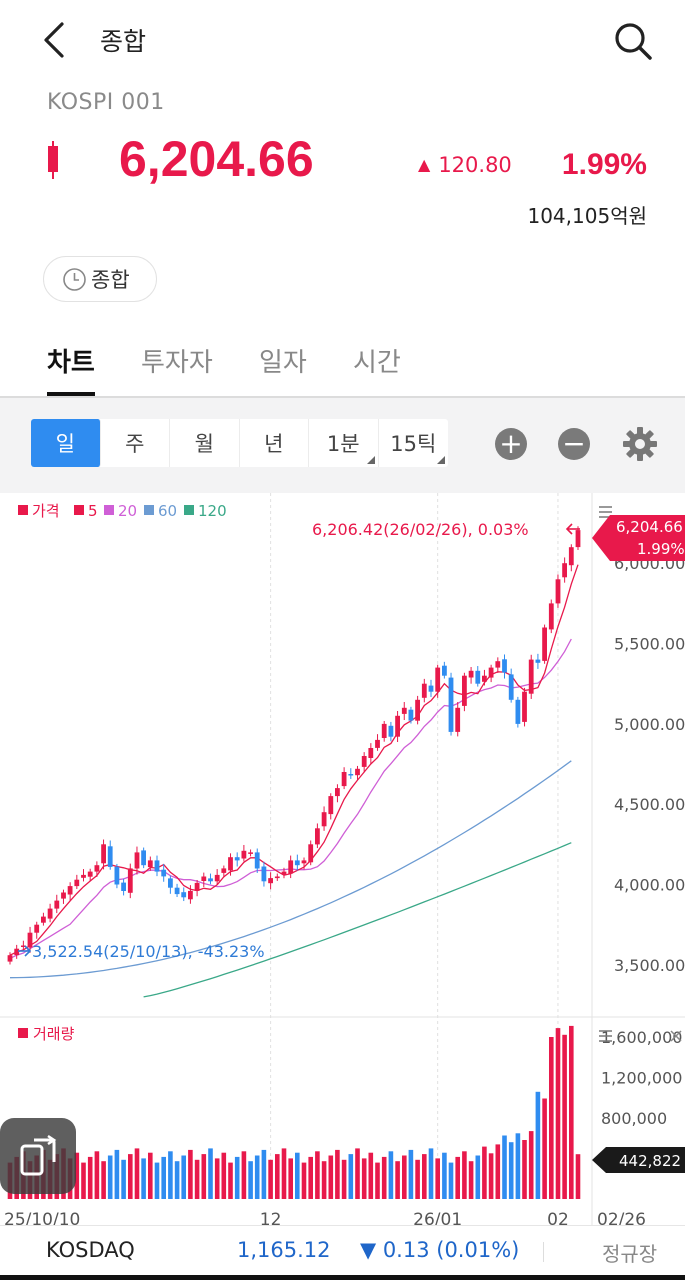 This screenshot has height=1280, width=685. What do you see at coordinates (377, 363) in the screenshot?
I see `tab-time: 시간` at bounding box center [377, 363].